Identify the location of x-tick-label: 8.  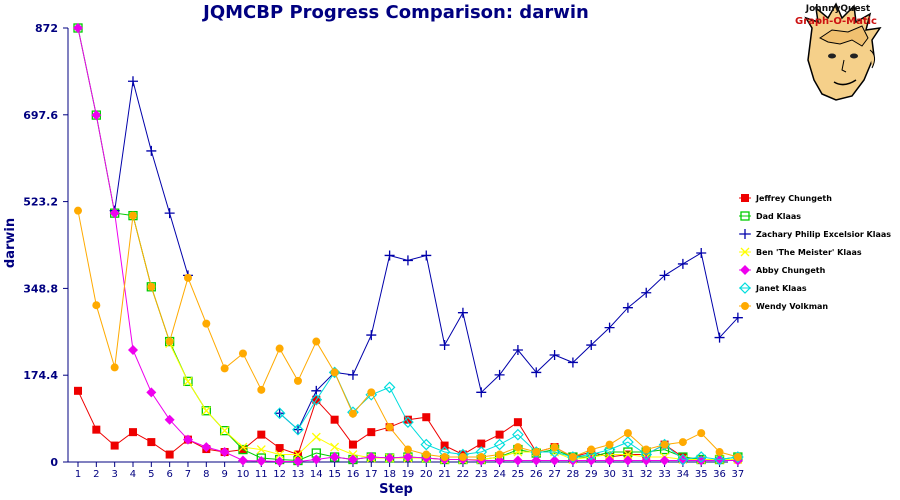
(206, 474).